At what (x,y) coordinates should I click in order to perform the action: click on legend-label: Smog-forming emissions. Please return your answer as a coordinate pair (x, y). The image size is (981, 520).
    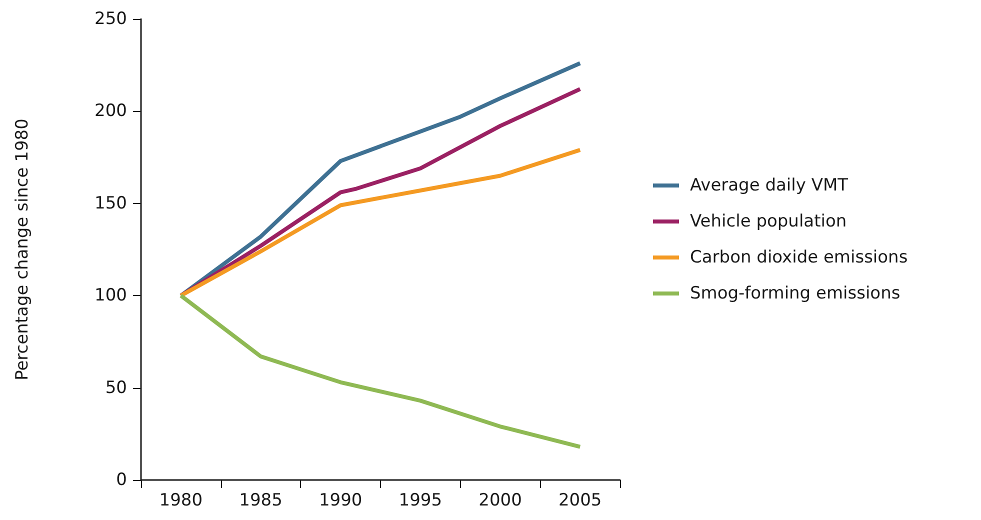
    Looking at the image, I should click on (795, 294).